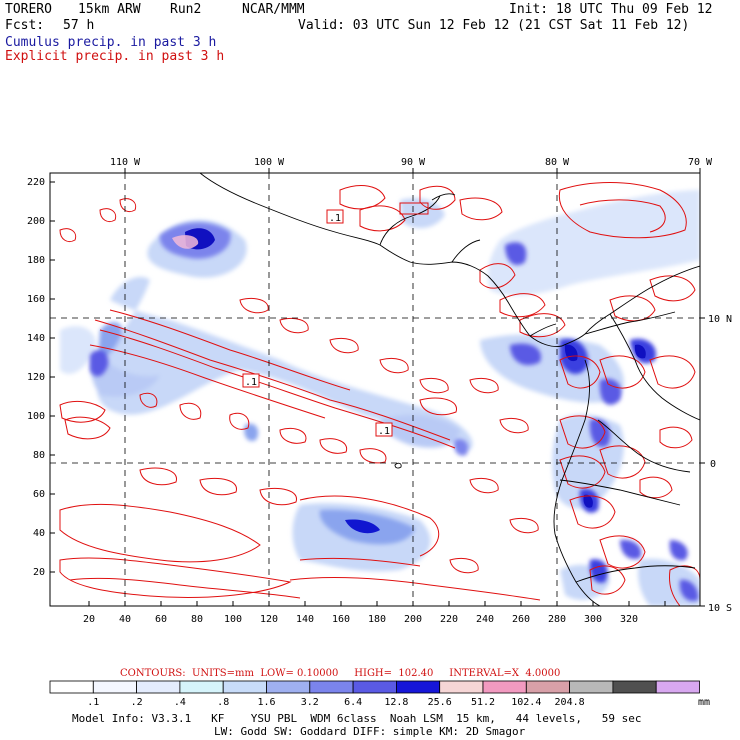 This screenshot has width=740, height=740. Describe the element at coordinates (197, 619) in the screenshot. I see `x-tick-label: 80` at that location.